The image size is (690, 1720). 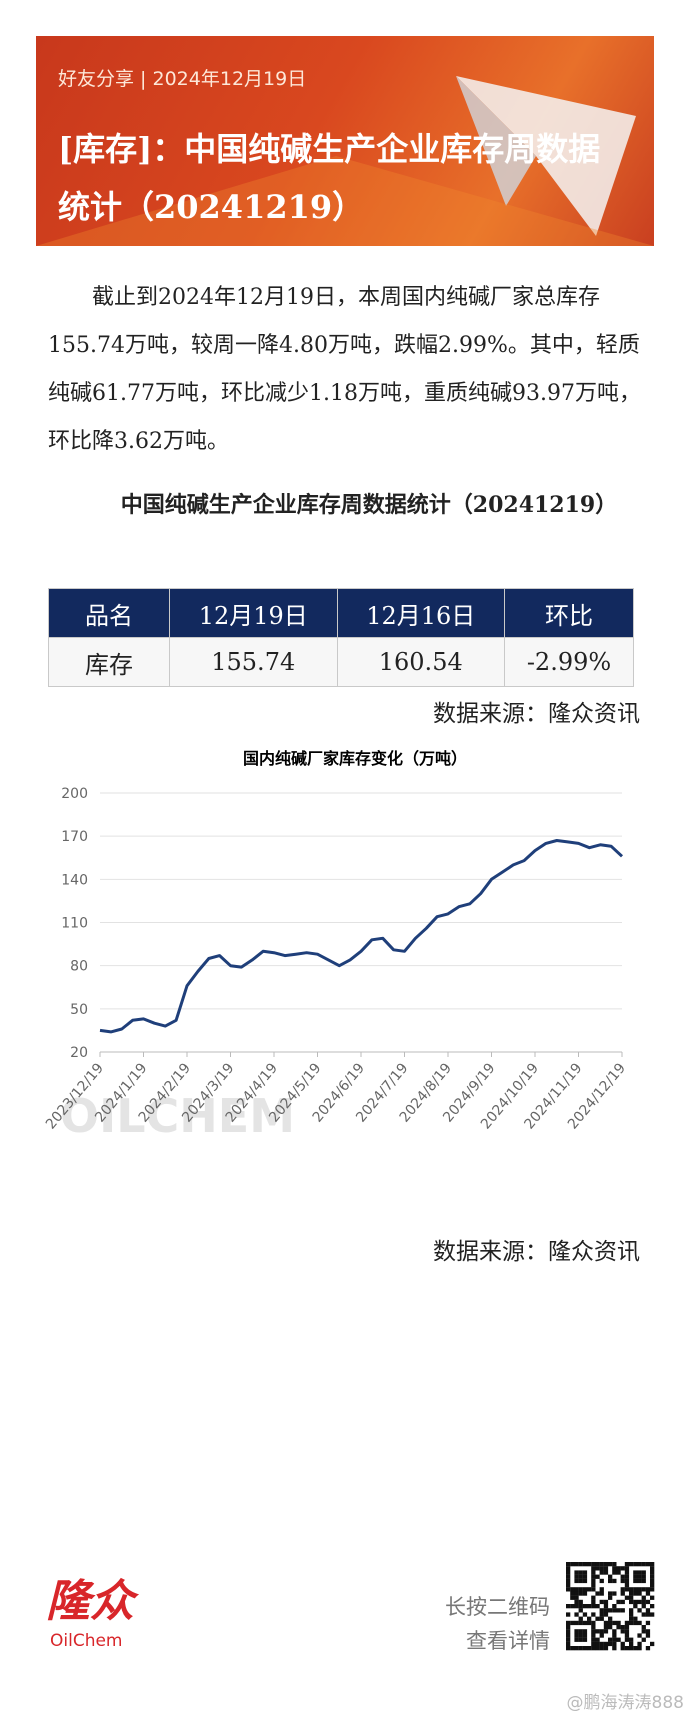 What do you see at coordinates (420, 662) in the screenshot?
I see `table-cell: 160.54` at bounding box center [420, 662].